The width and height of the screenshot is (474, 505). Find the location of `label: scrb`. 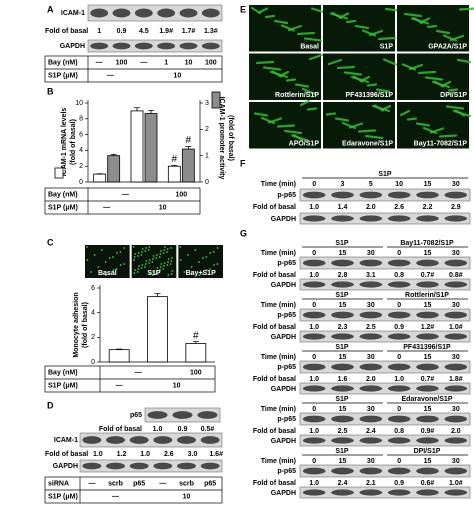

label: scrb is located at coordinates (115, 483).